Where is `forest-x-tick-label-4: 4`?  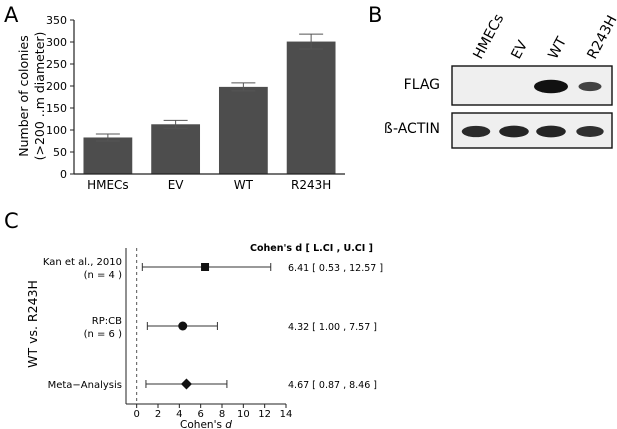
forest-x-tick-label-4: 4 is located at coordinates (179, 414).